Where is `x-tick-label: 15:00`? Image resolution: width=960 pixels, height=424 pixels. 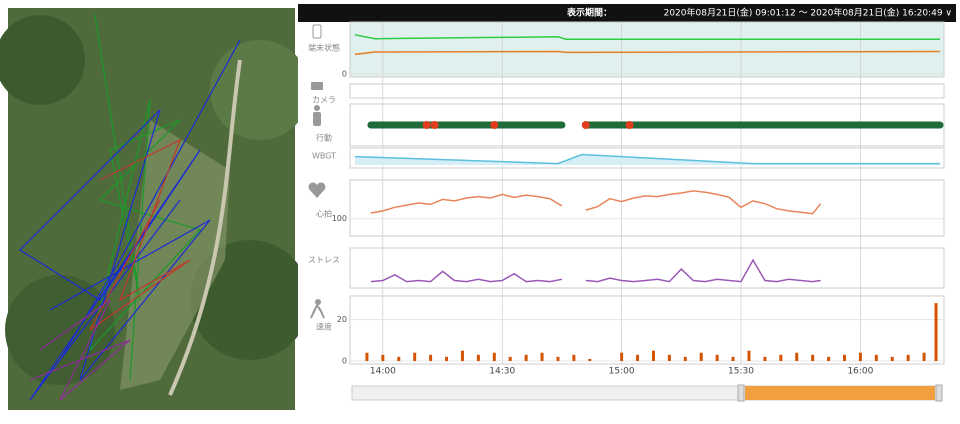 x-tick-label: 15:00 is located at coordinates (622, 372).